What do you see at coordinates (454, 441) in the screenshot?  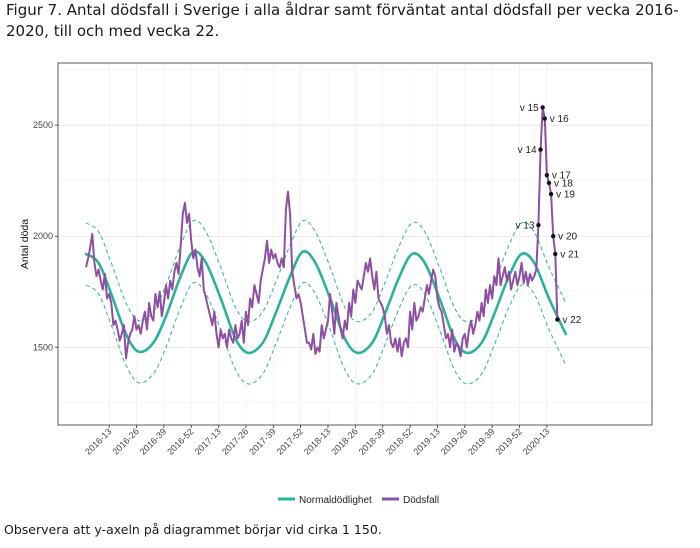 I see `x-tick-label: 2019-26` at bounding box center [454, 441].